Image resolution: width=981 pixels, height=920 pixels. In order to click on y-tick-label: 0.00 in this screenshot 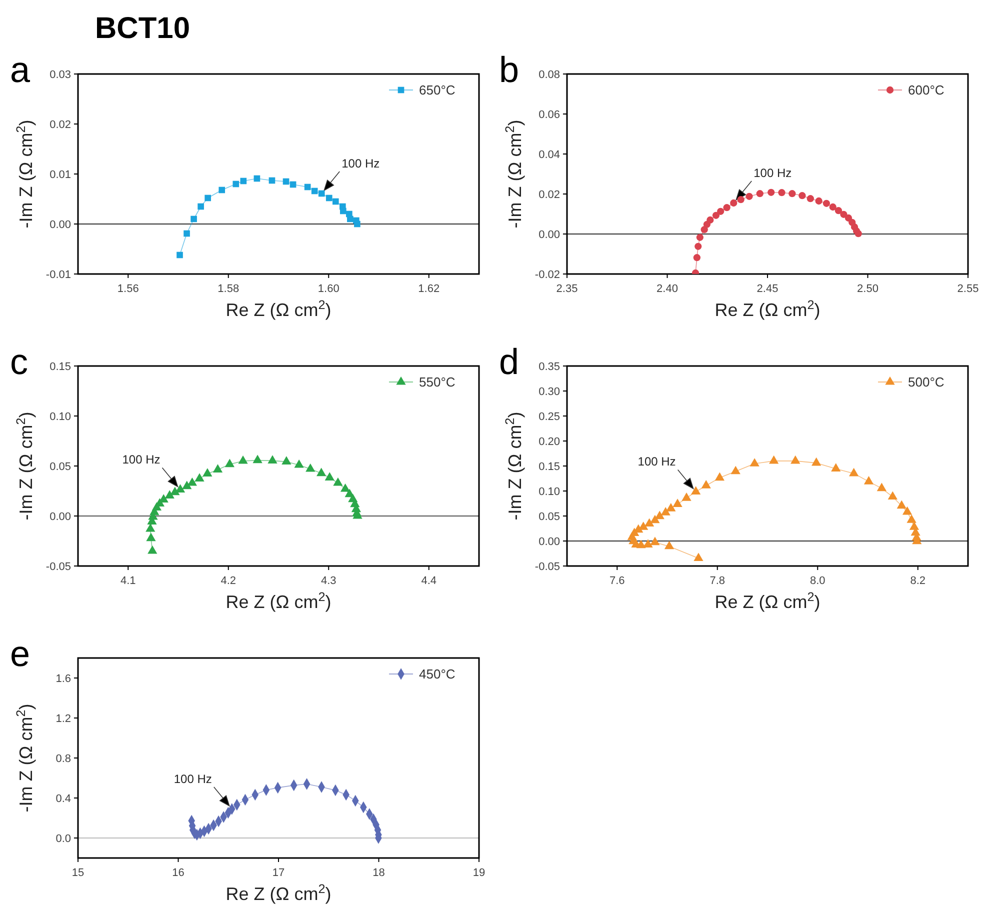, I will do `click(60, 224)`.